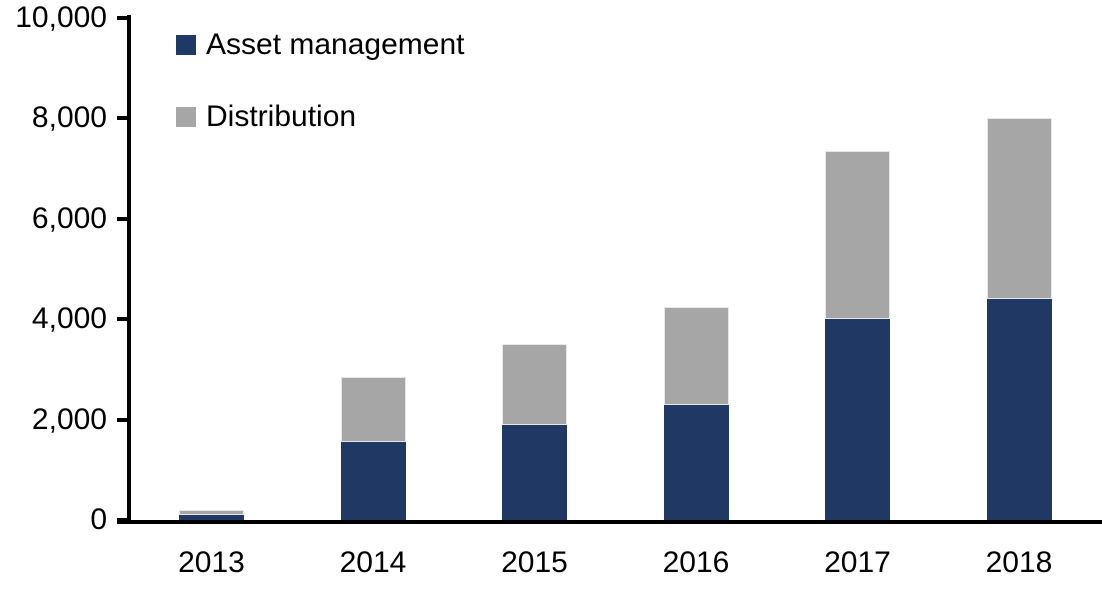 The height and width of the screenshot is (594, 1102). Describe the element at coordinates (129, 269) in the screenshot. I see `y-axis-line` at that location.